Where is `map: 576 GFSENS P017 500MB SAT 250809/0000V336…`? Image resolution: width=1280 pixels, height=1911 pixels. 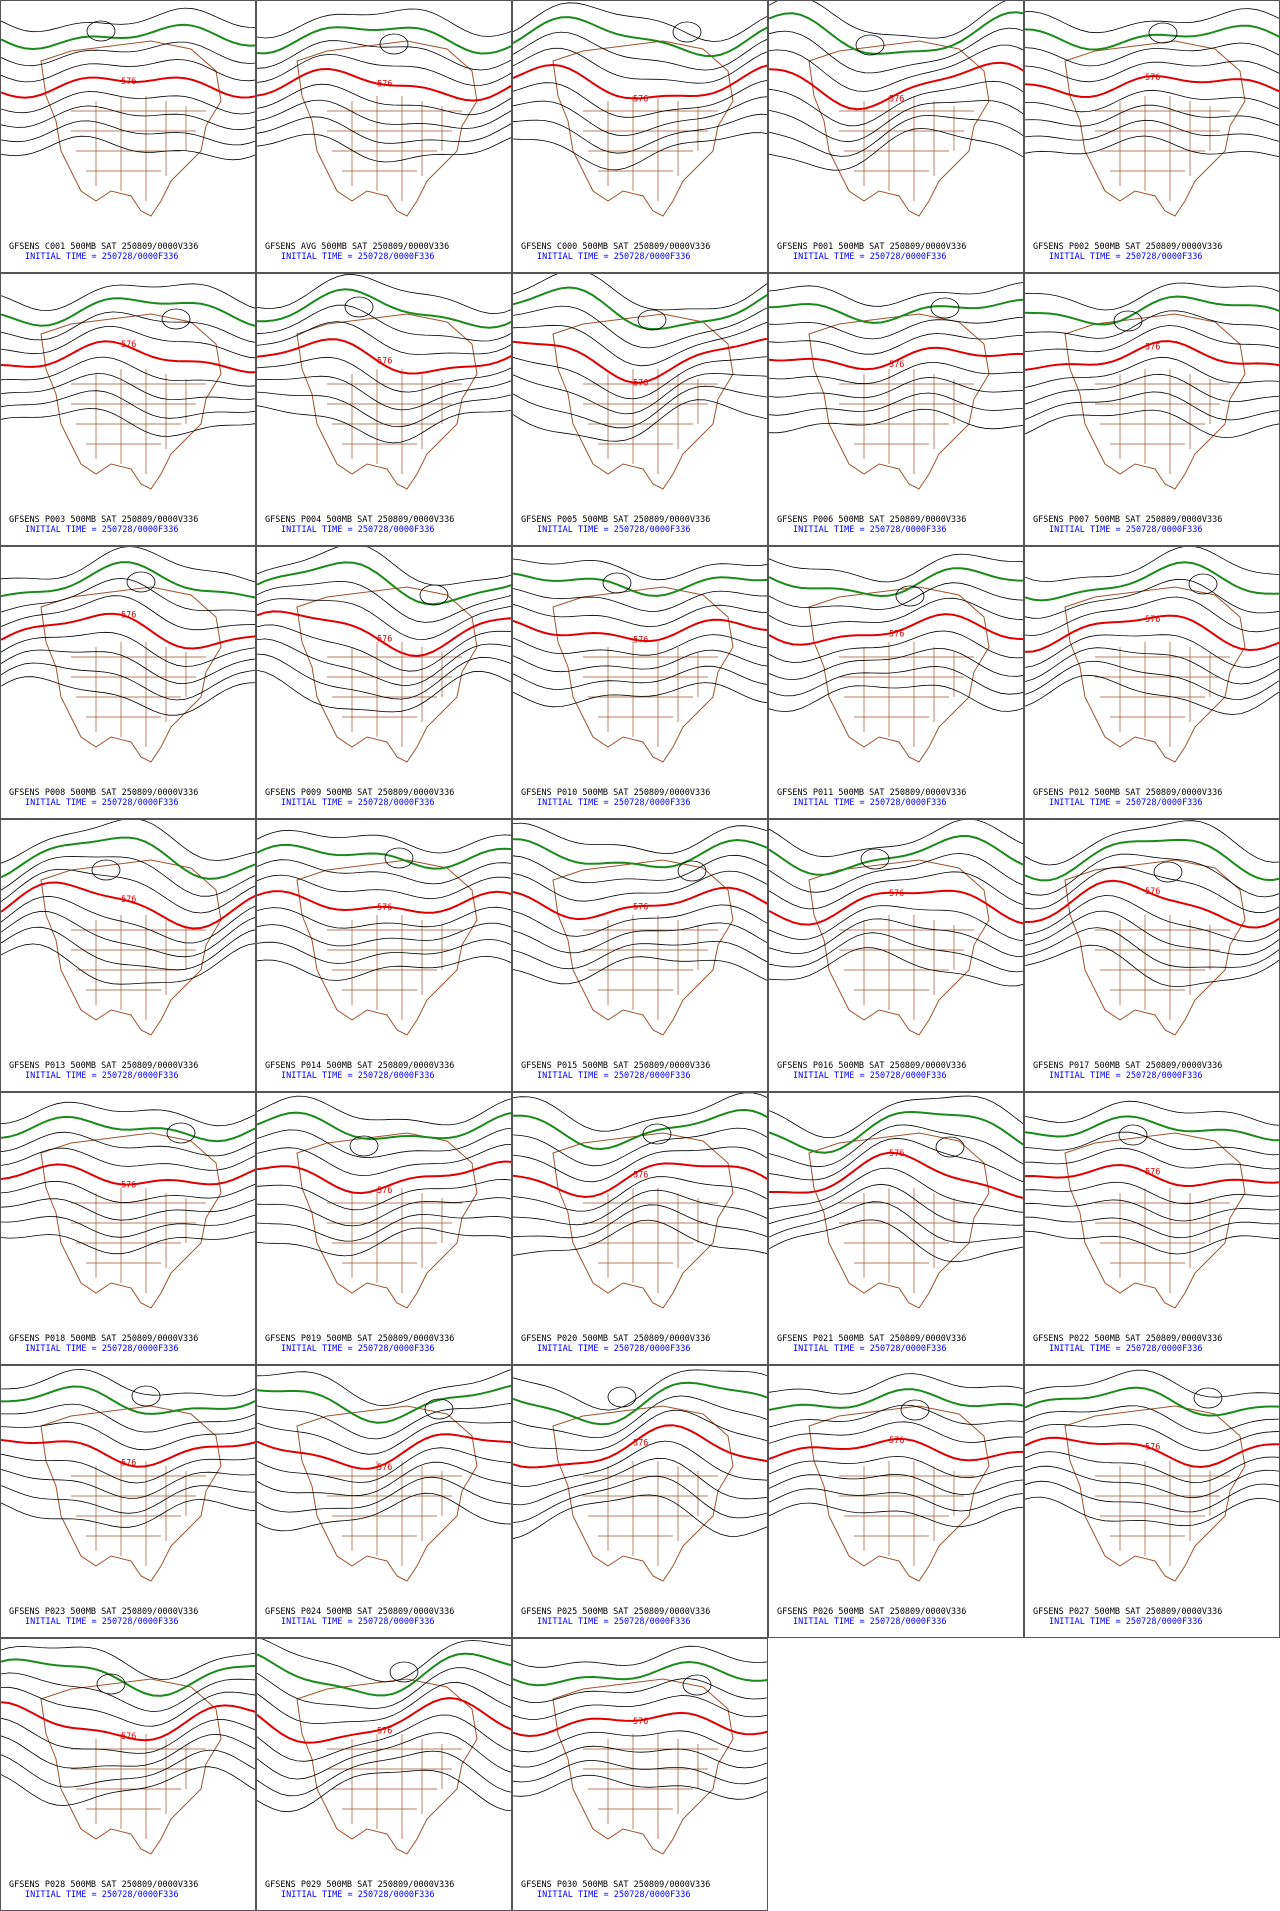
map: 576 GFSENS P017 500MB SAT 250809/0000V336… is located at coordinates (1152, 950).